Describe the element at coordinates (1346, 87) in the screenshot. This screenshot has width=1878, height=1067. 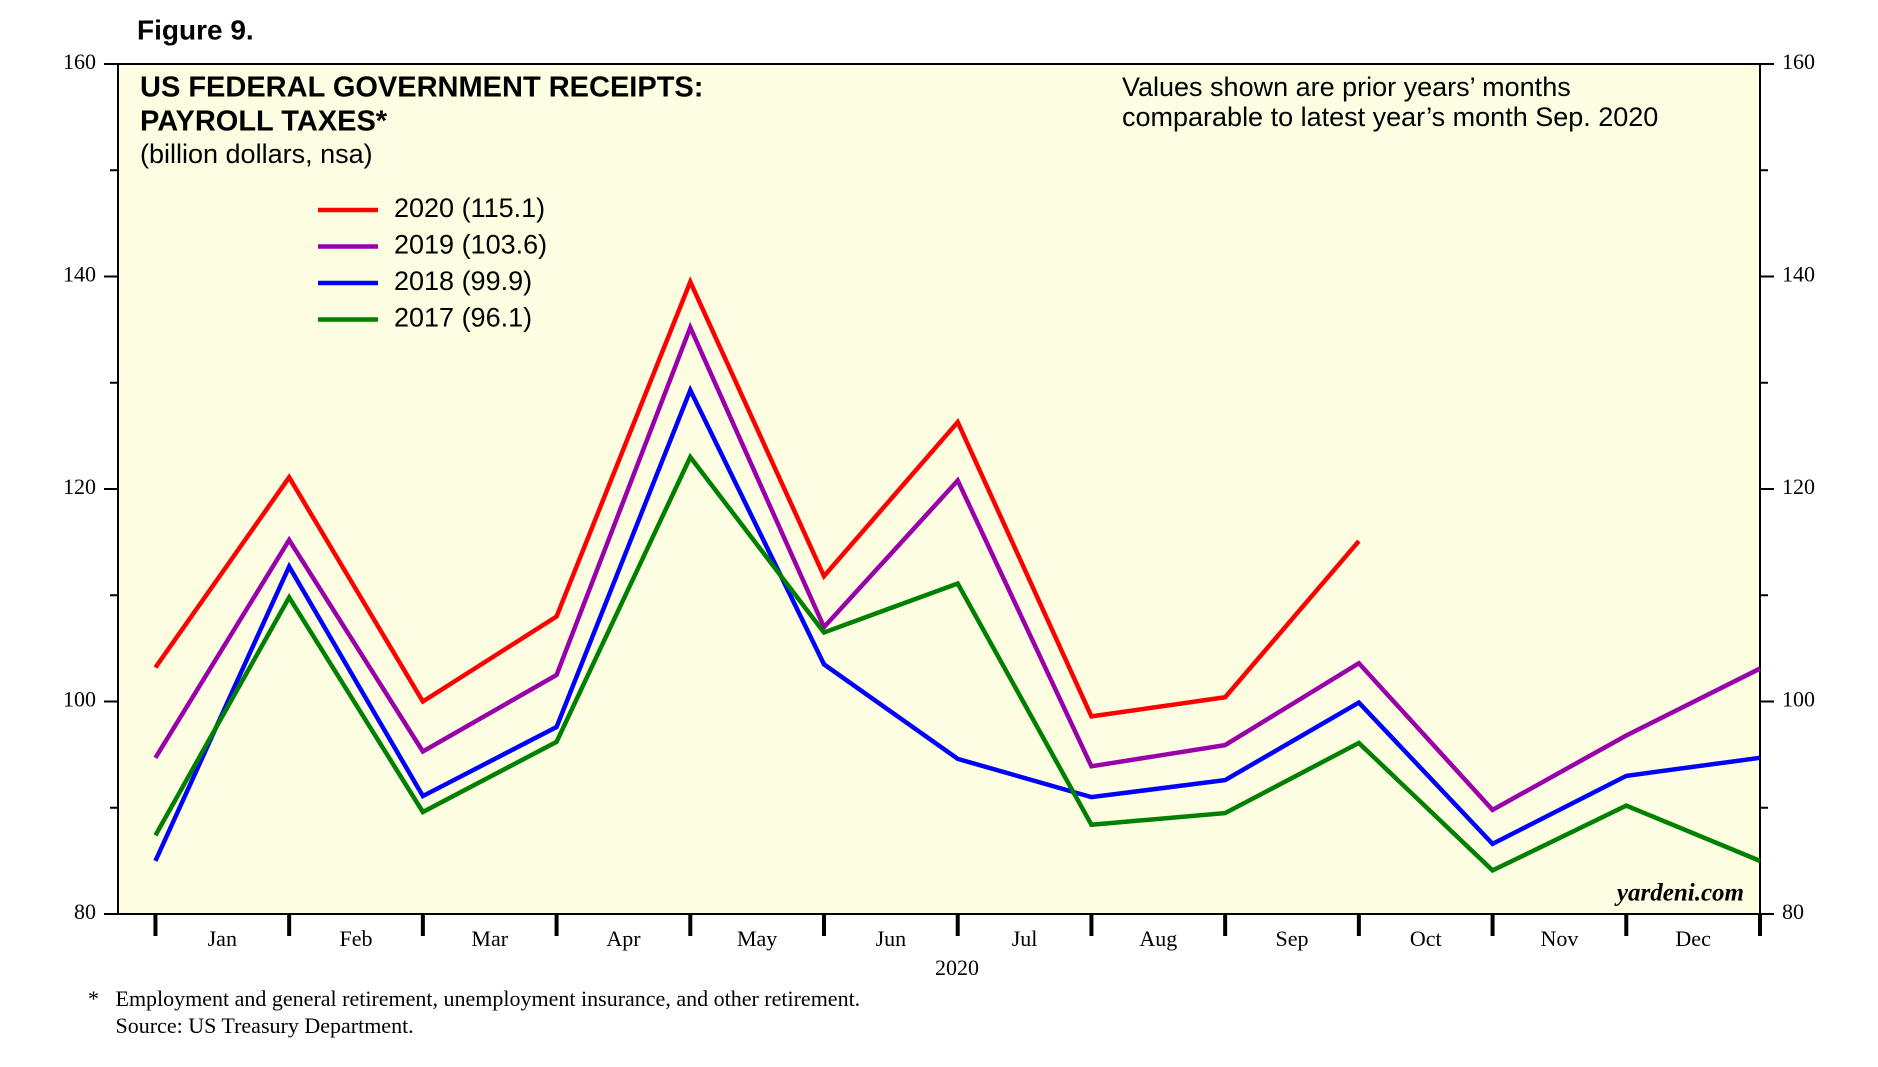
I see `annotation: Values shown are prior years’ months` at that location.